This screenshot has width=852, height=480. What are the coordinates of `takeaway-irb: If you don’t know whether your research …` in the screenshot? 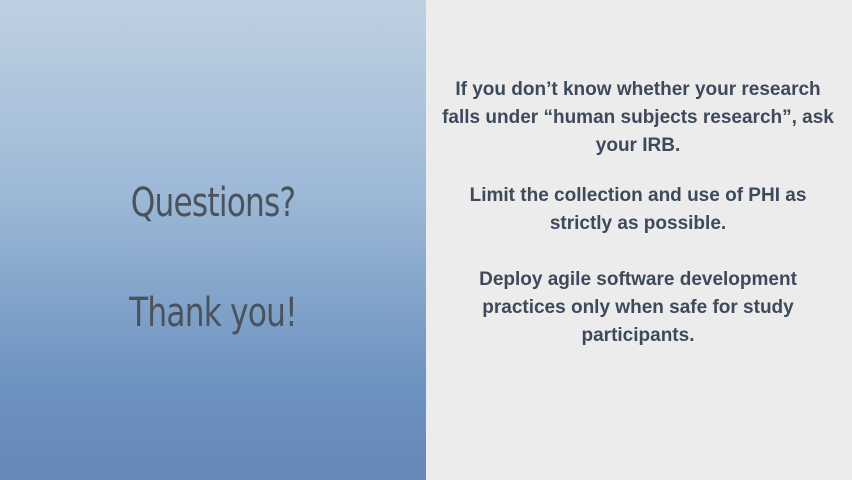 It's located at (638, 117).